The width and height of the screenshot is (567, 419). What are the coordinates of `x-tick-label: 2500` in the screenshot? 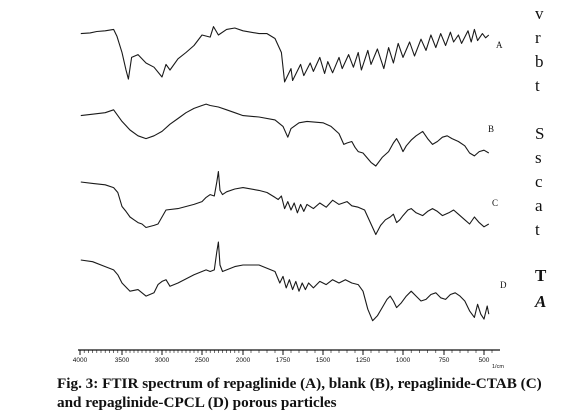 It's located at (202, 360).